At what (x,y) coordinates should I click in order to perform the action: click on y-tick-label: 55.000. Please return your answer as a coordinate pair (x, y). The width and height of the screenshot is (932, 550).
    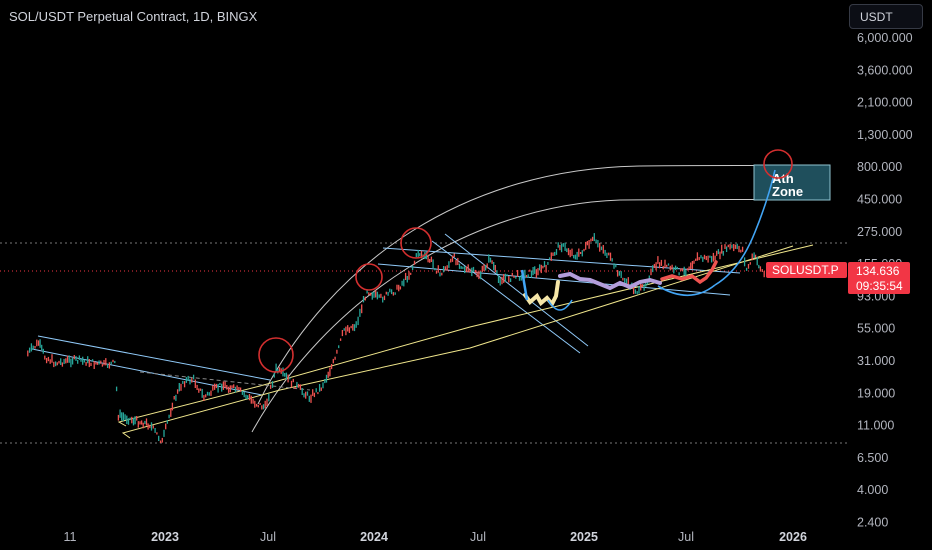
    Looking at the image, I should click on (876, 329).